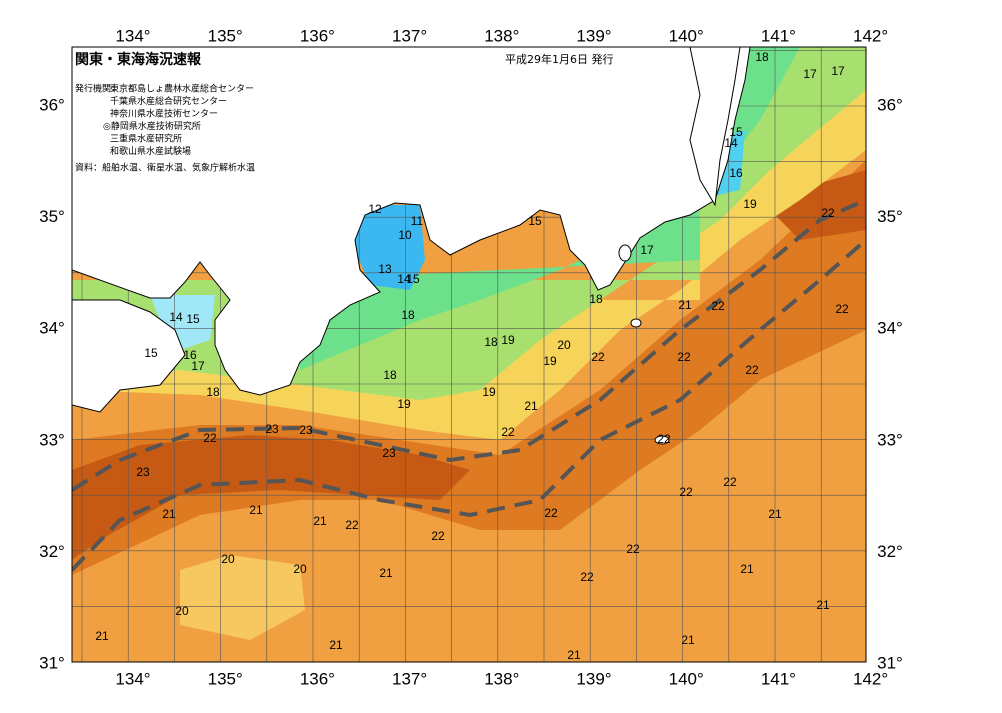 Image resolution: width=1002 pixels, height=713 pixels. What do you see at coordinates (417, 221) in the screenshot?
I see `contour-label: 11` at bounding box center [417, 221].